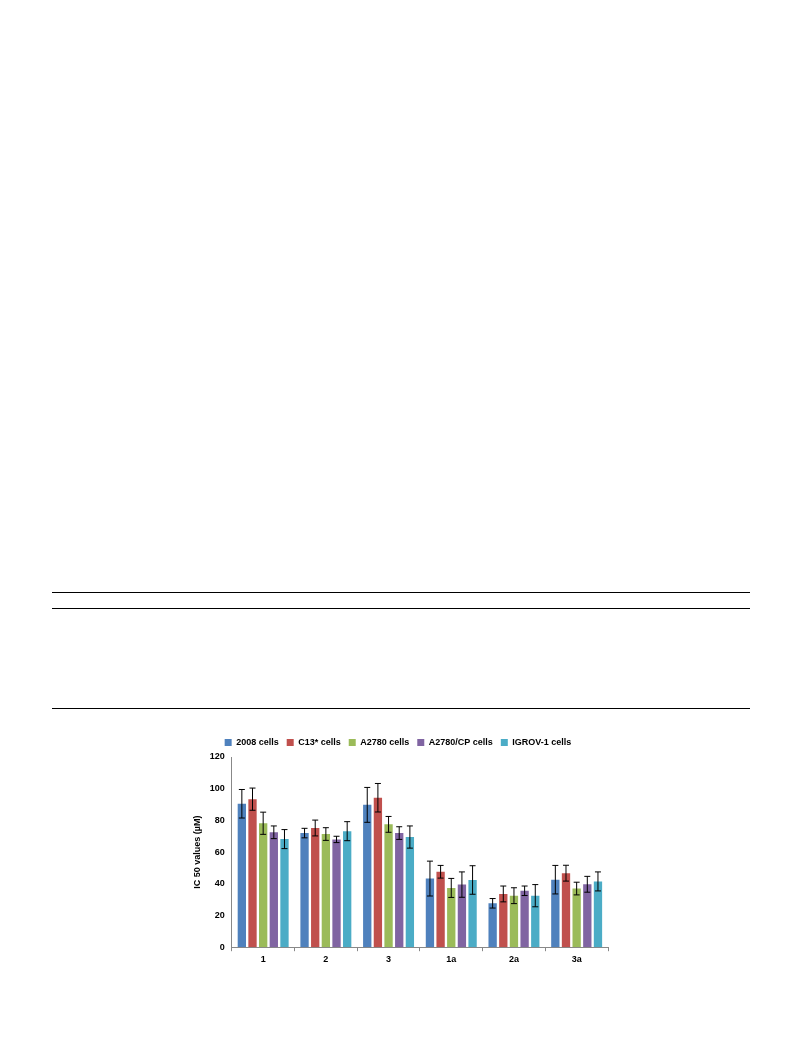  What do you see at coordinates (460, 741) in the screenshot?
I see `legend-label: A2780/CP cells` at bounding box center [460, 741].